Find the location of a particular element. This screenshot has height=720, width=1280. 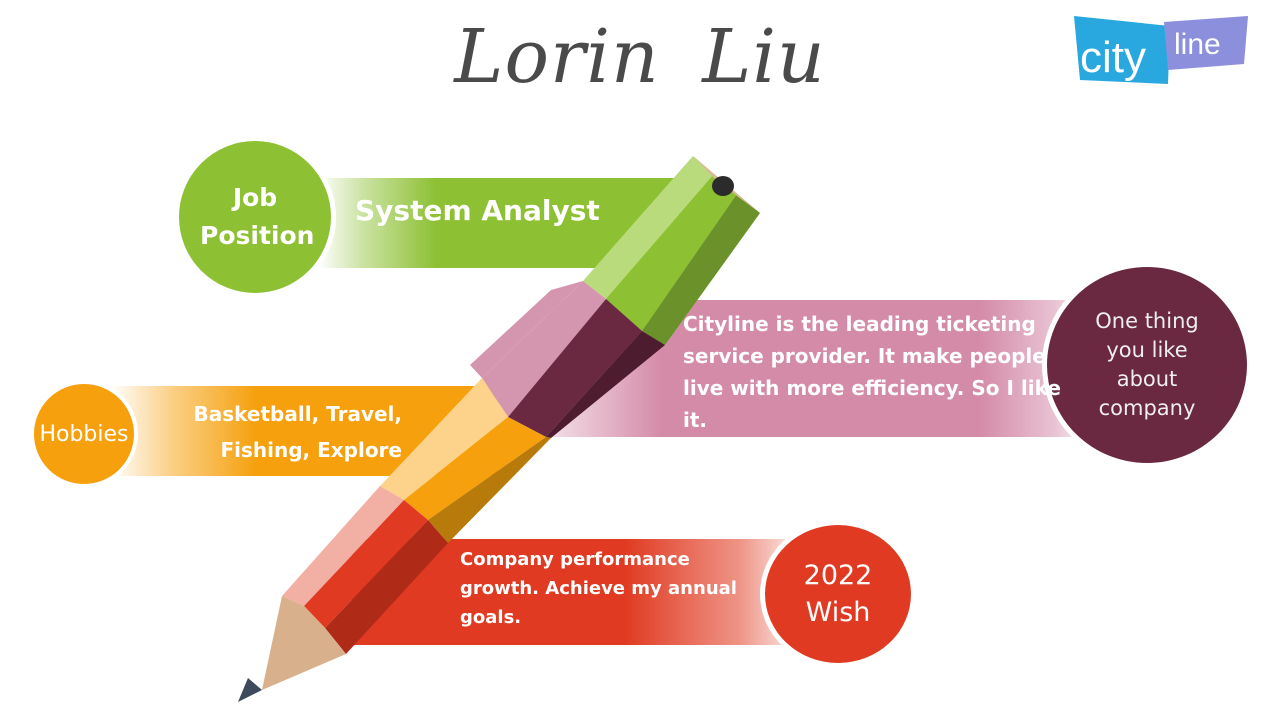

hobbies-circle: Hobbies is located at coordinates (84, 434).